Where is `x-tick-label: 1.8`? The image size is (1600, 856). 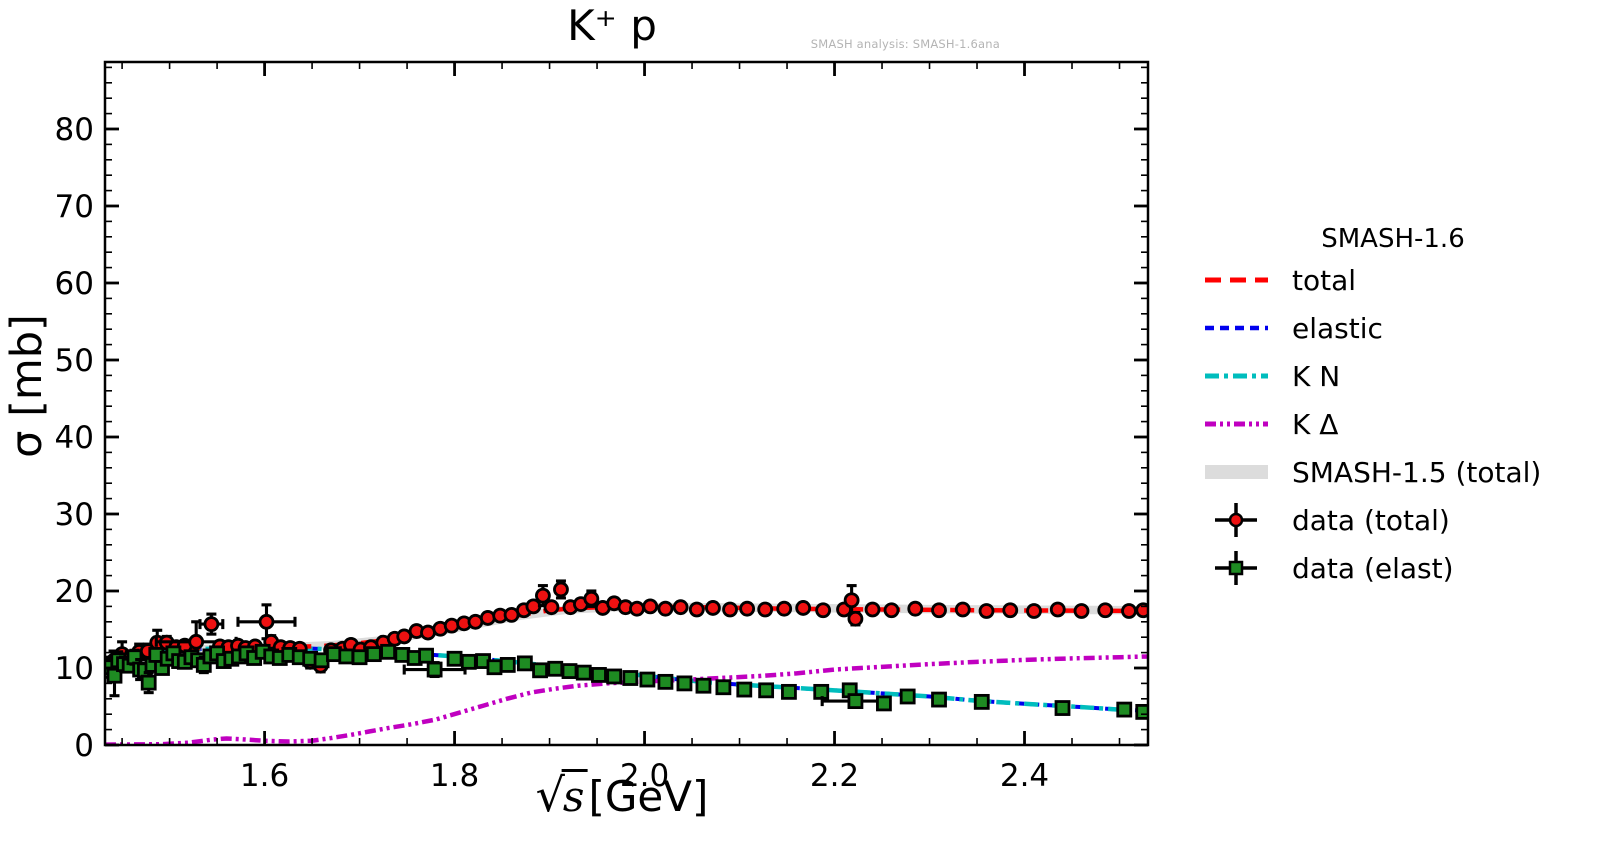 x-tick-label: 1.8 is located at coordinates (454, 776).